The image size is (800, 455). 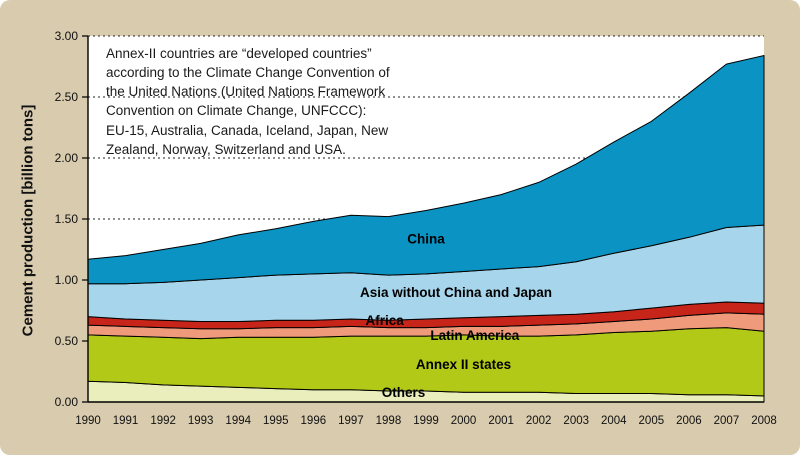 I want to click on x-tick-label: 1997, so click(x=351, y=421).